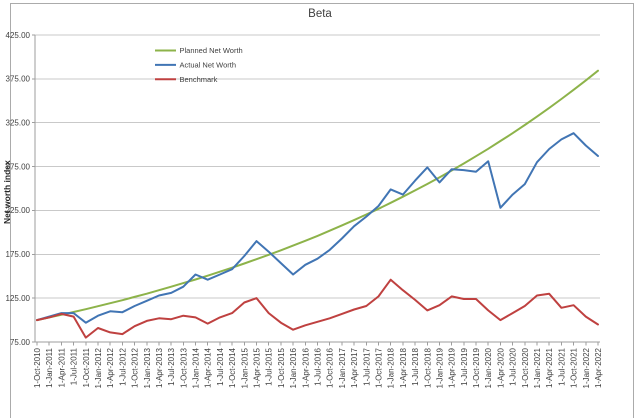 This screenshot has width=640, height=418. Describe the element at coordinates (561, 366) in the screenshot. I see `x-tick-label: 1-Jul-2021` at that location.